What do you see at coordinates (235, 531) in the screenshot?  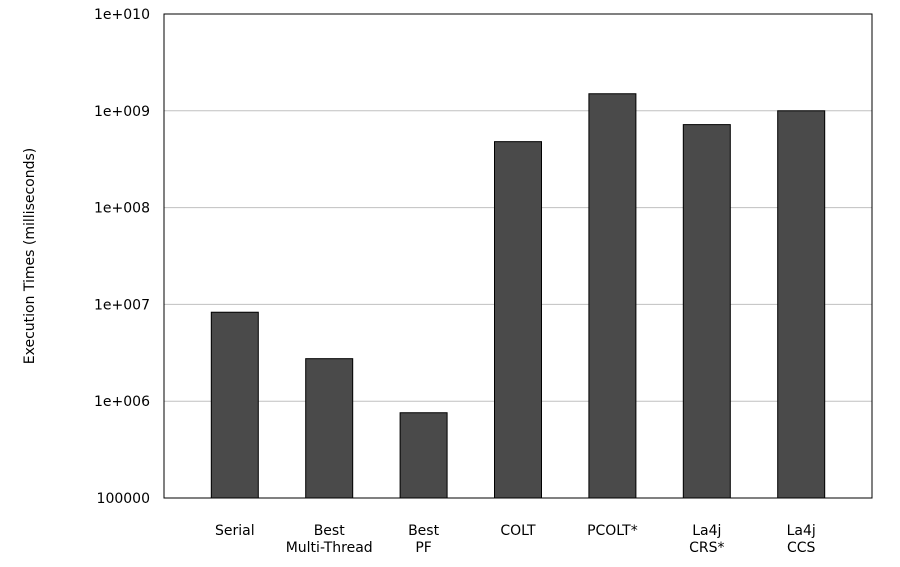 I see `x-tick-label: Serial` at bounding box center [235, 531].